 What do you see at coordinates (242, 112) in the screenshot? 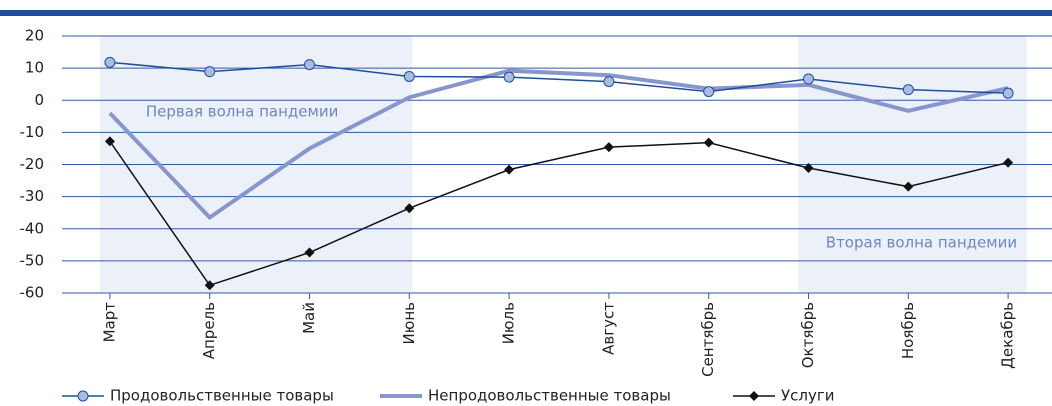
I see `annotation: Первая волна пандемии` at bounding box center [242, 112].